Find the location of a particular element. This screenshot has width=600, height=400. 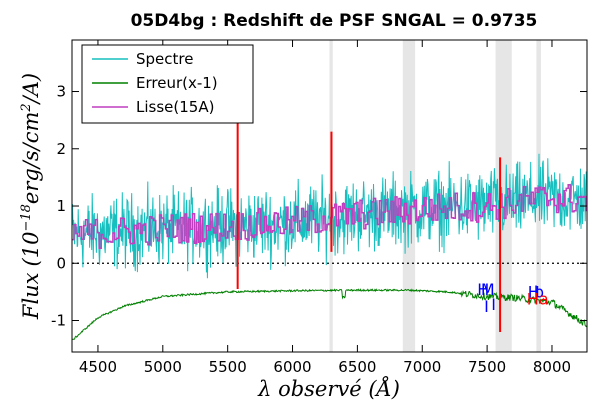

x-axis-label: λ observé (Å) is located at coordinates (328, 388).